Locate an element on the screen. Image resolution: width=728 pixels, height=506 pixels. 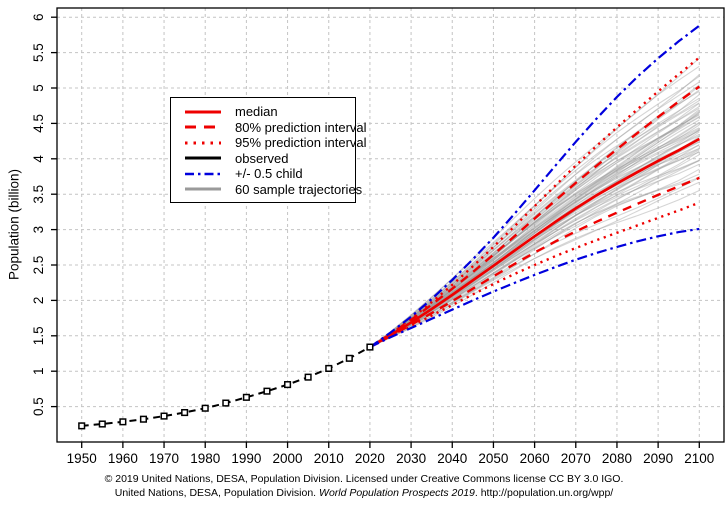
x-tick-label: 2090 is located at coordinates (658, 458).